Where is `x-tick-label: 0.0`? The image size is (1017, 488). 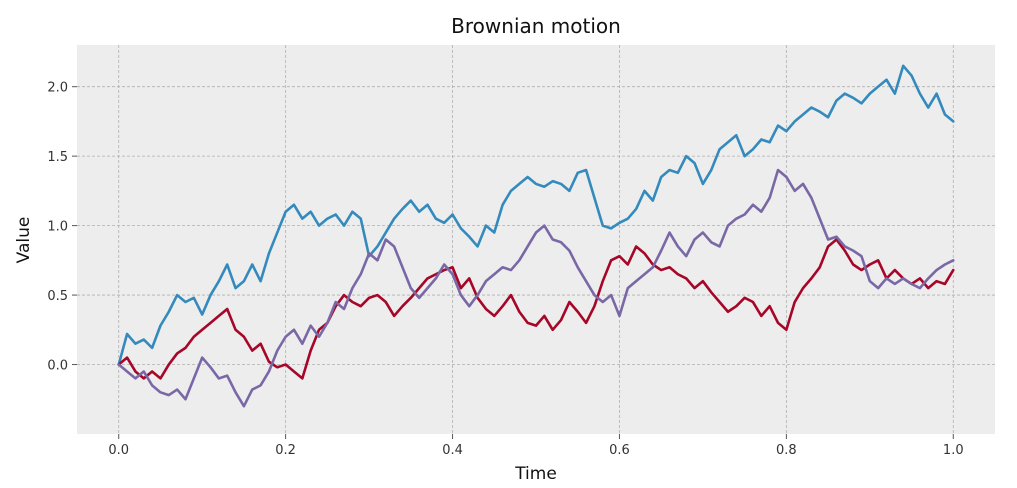 x-tick-label: 0.0 is located at coordinates (118, 450).